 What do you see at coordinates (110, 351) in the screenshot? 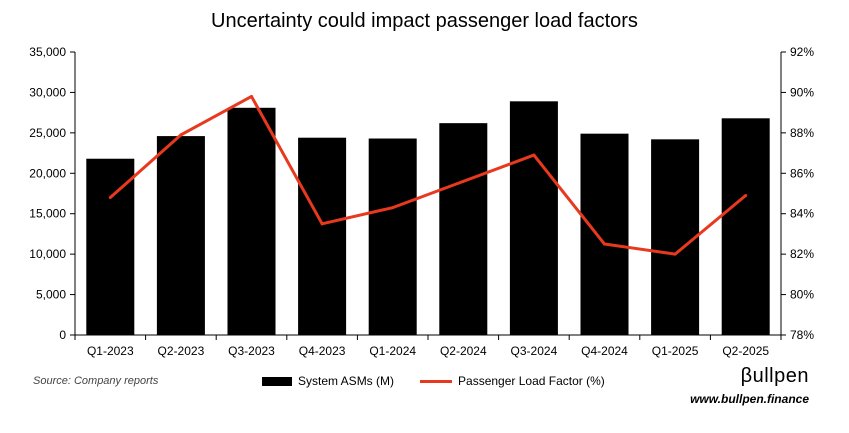
I see `x-tick-label: Q1-2023` at bounding box center [110, 351].